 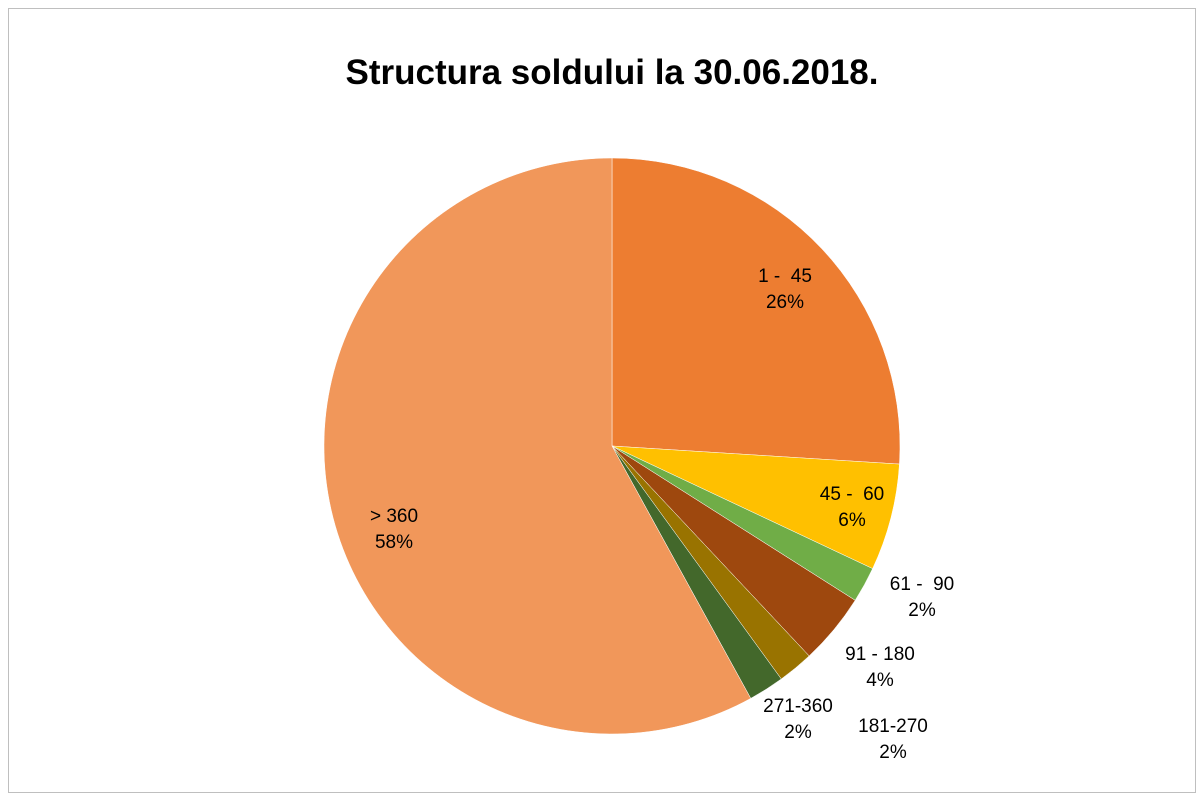 I want to click on category-label: 61 - 90, so click(x=922, y=584).